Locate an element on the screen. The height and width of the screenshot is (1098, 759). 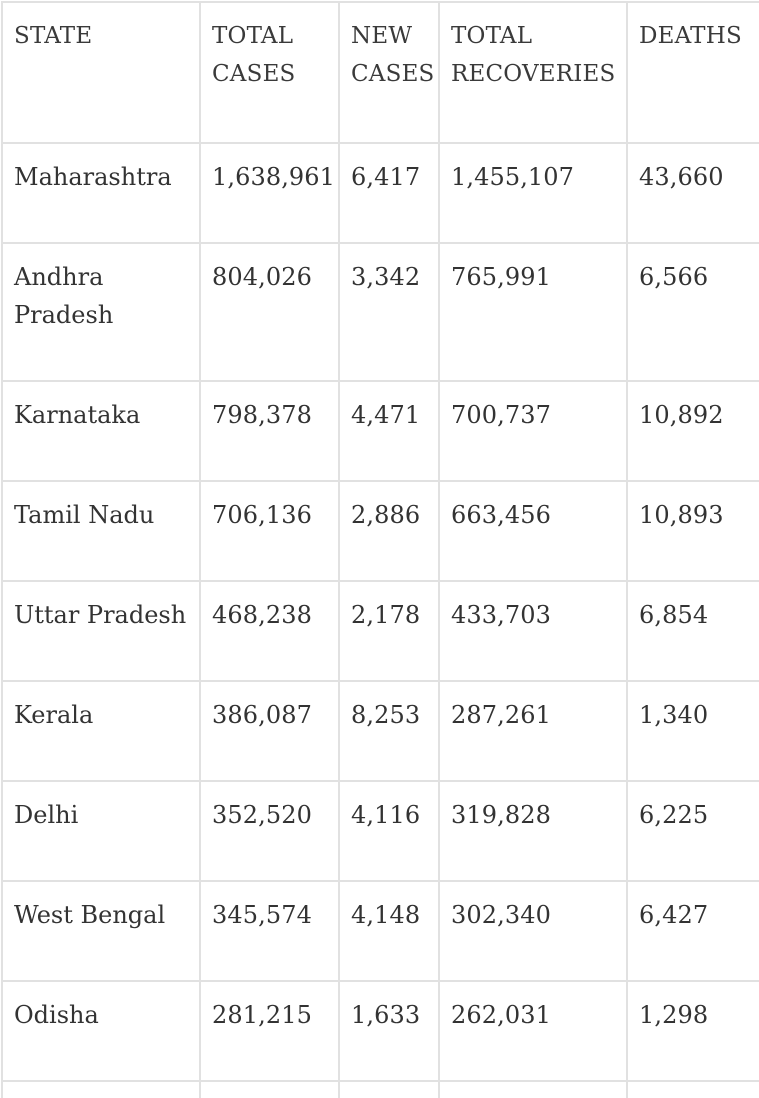
header-total-cases: TOTAL CASES is located at coordinates (269, 72).